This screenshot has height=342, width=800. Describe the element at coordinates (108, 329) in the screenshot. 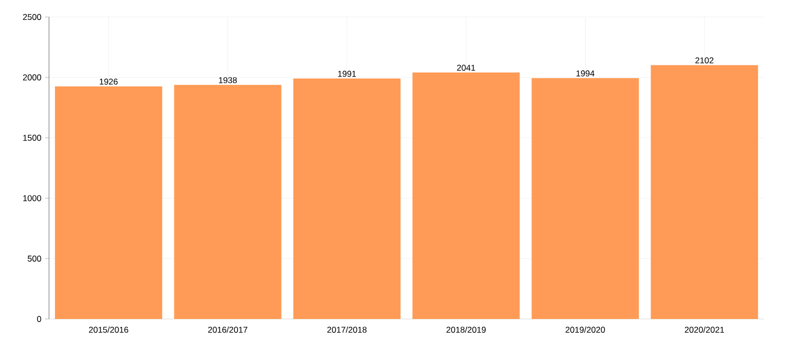

I see `x-tick-label: 2015/2016` at that location.